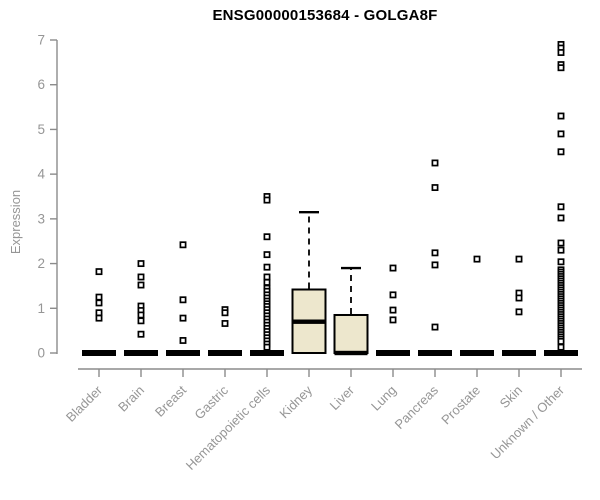 The width and height of the screenshot is (600, 500). Describe the element at coordinates (417, 407) in the screenshot. I see `category-label: Pancreas` at that location.